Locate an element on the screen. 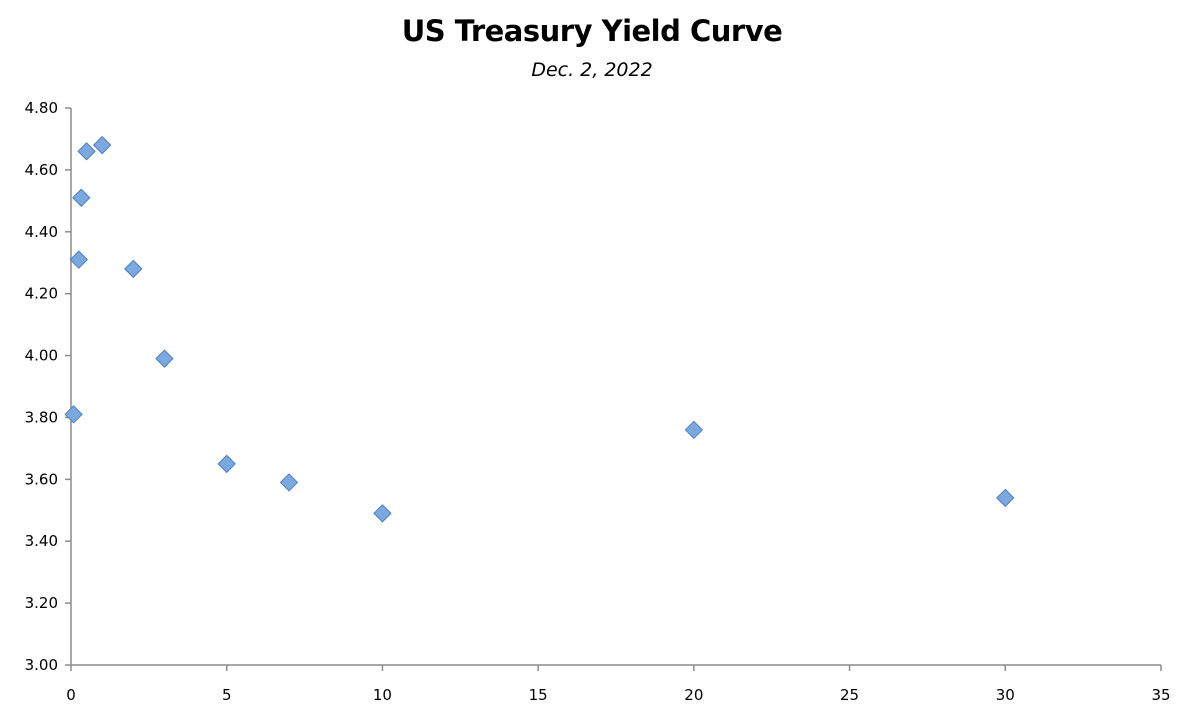  x-tick-label: 0 is located at coordinates (71, 695).